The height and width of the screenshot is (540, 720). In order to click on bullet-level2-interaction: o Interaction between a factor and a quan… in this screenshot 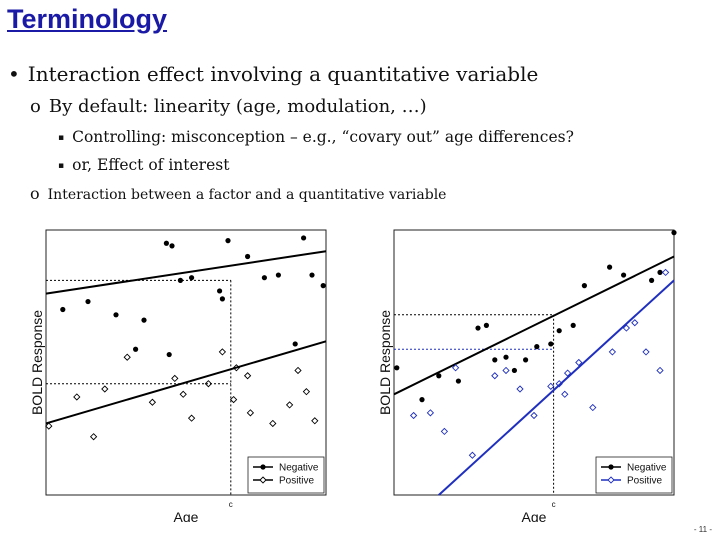, I will do `click(238, 193)`.